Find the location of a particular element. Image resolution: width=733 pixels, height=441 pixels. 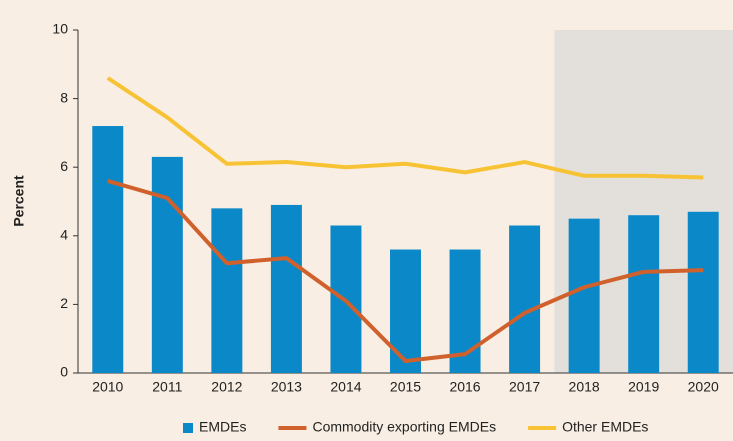

y-tick-label: 2 is located at coordinates (64, 303).